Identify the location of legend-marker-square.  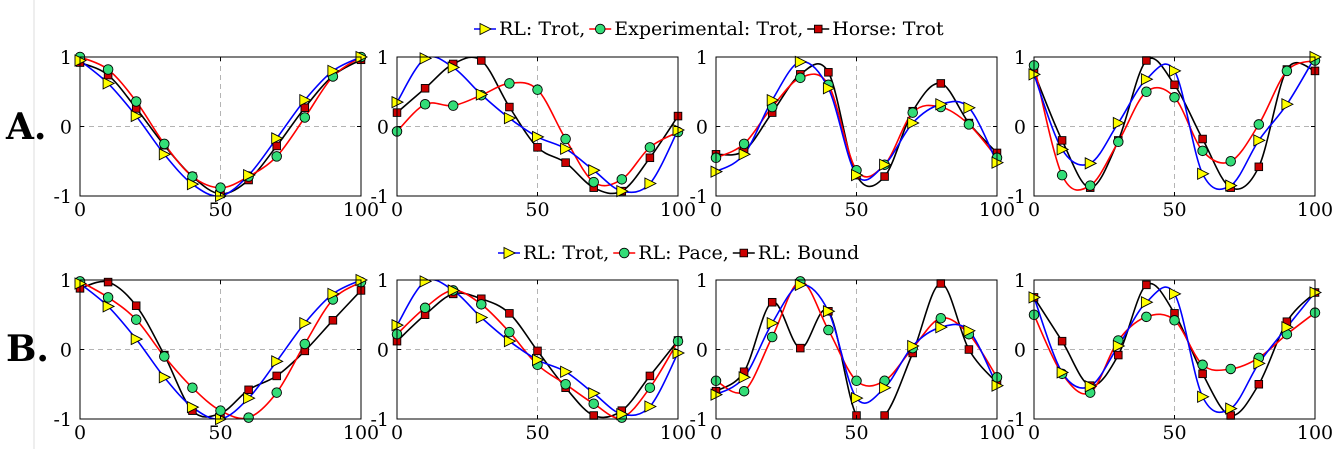
(744, 253).